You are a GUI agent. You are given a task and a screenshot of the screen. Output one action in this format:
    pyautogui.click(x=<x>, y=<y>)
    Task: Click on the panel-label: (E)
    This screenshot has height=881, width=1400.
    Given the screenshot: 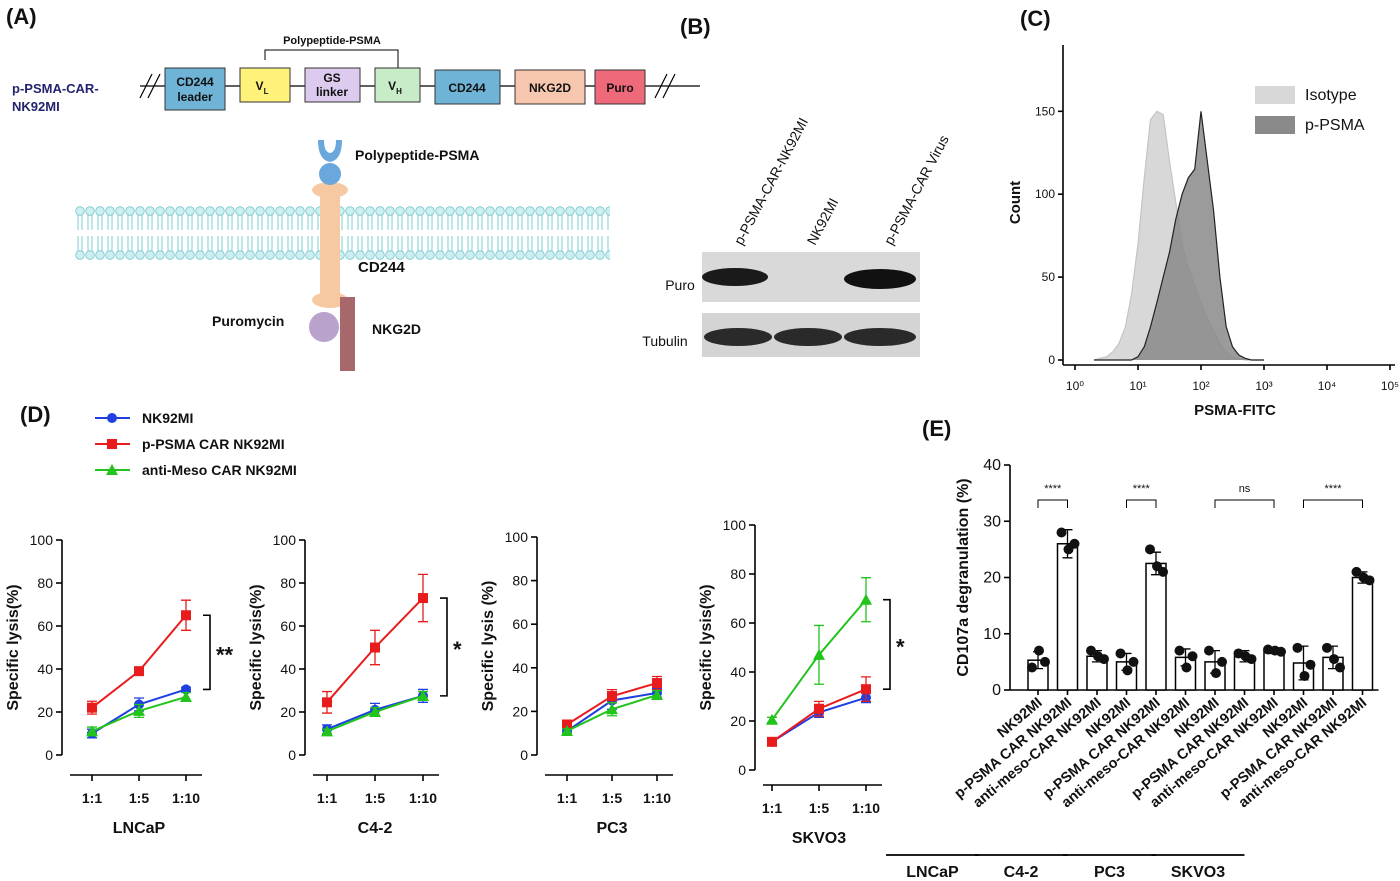 What is the action you would take?
    pyautogui.click(x=936, y=428)
    